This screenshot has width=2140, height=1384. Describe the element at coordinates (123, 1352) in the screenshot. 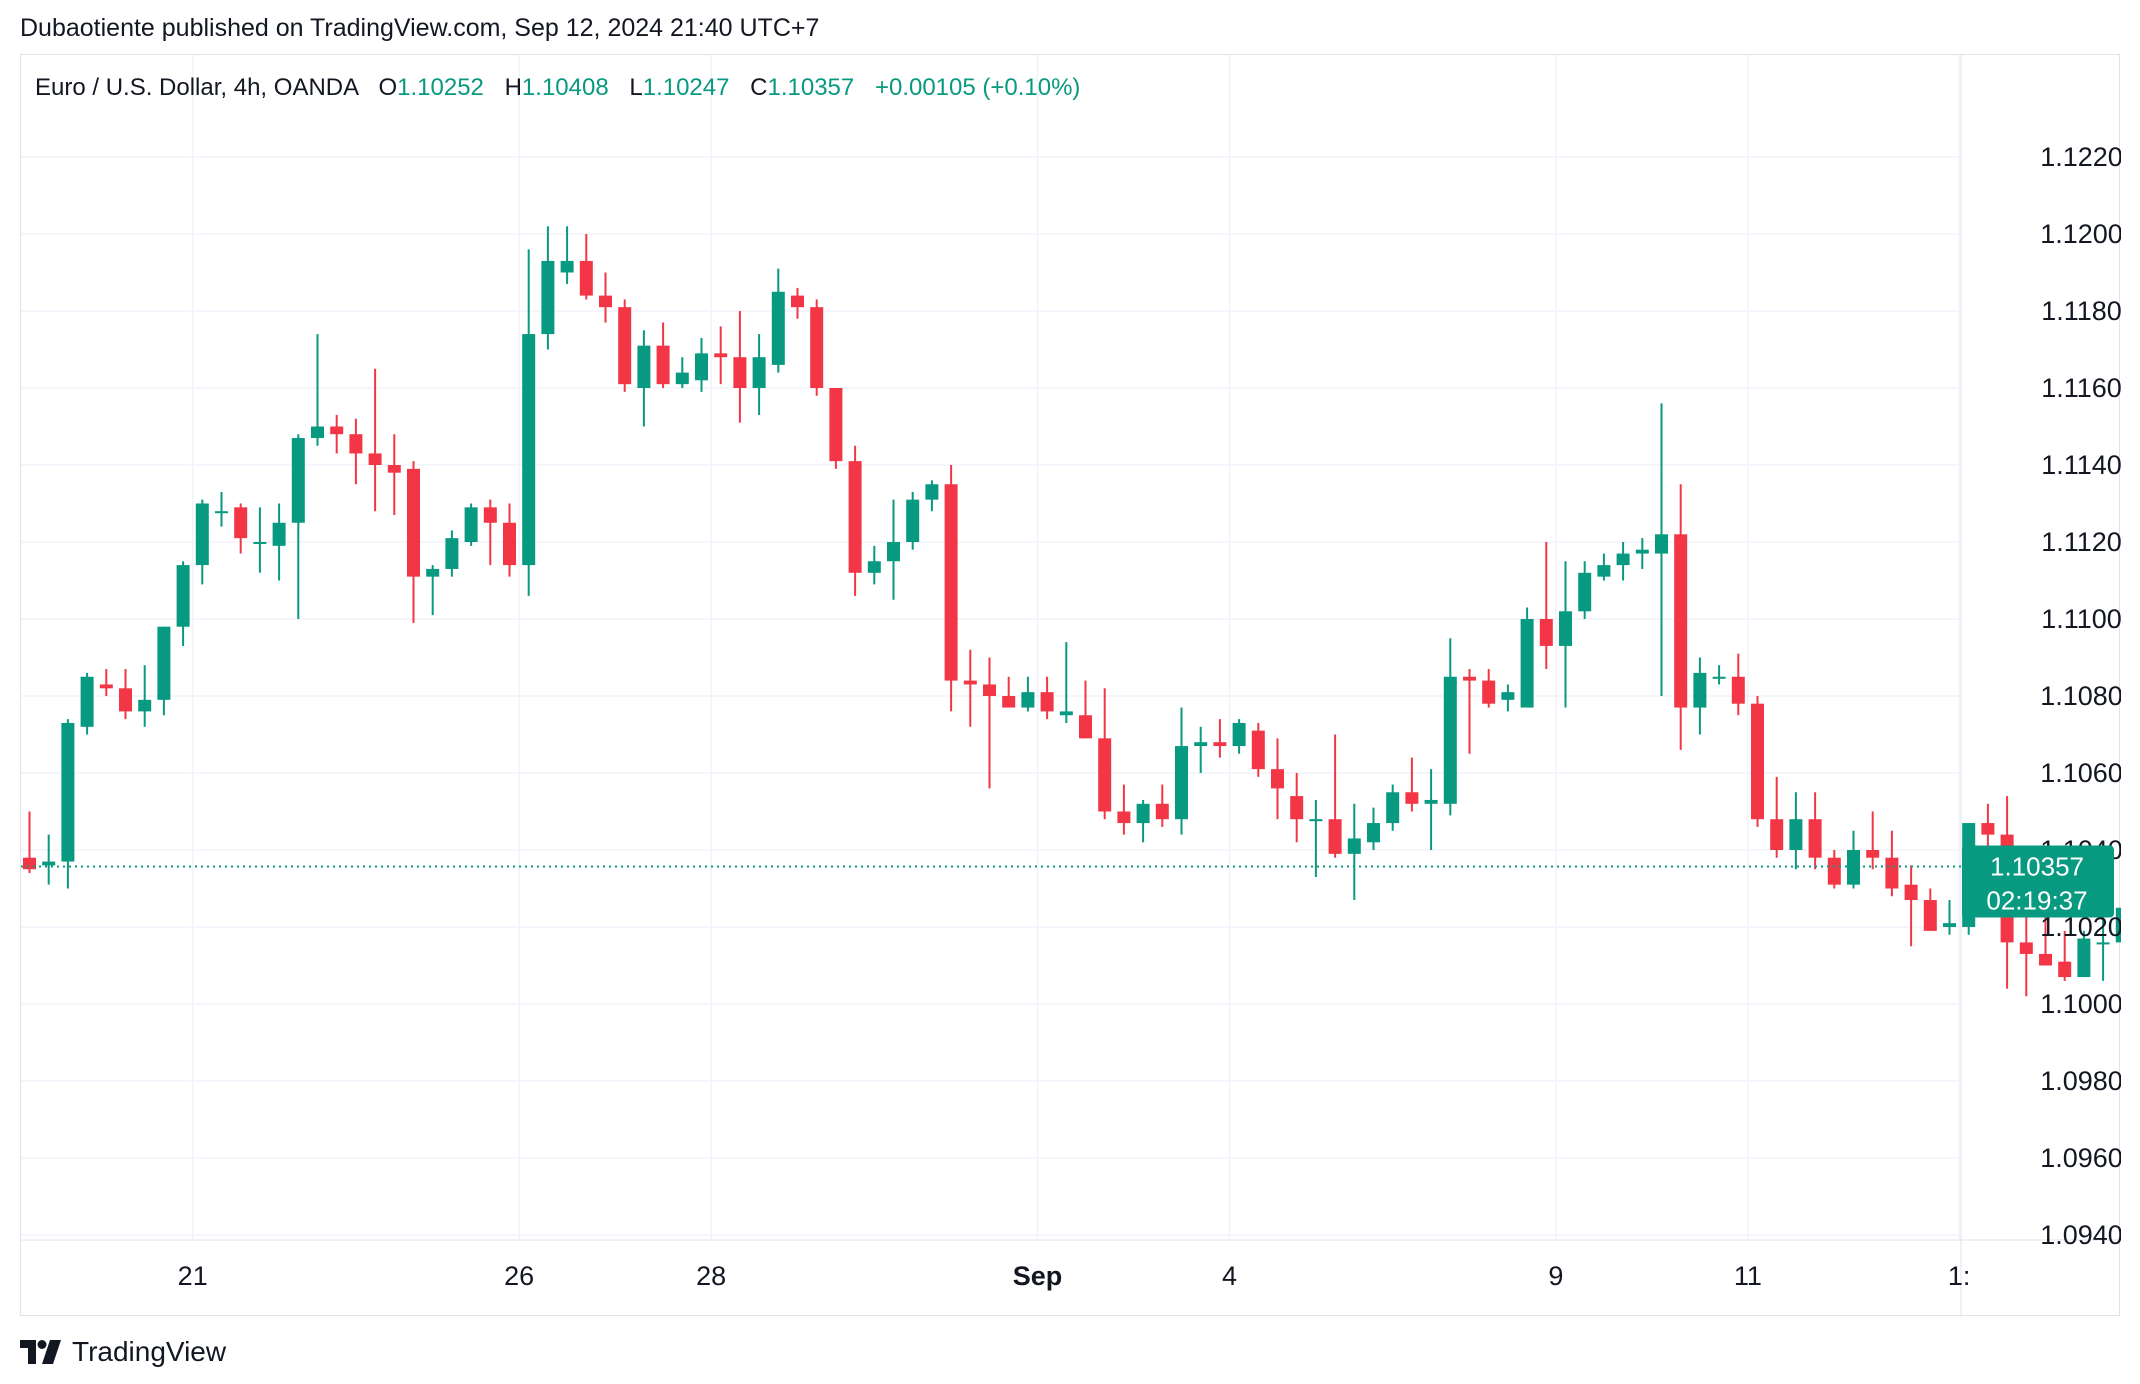

I see `tradingview-brand: TradingView` at that location.